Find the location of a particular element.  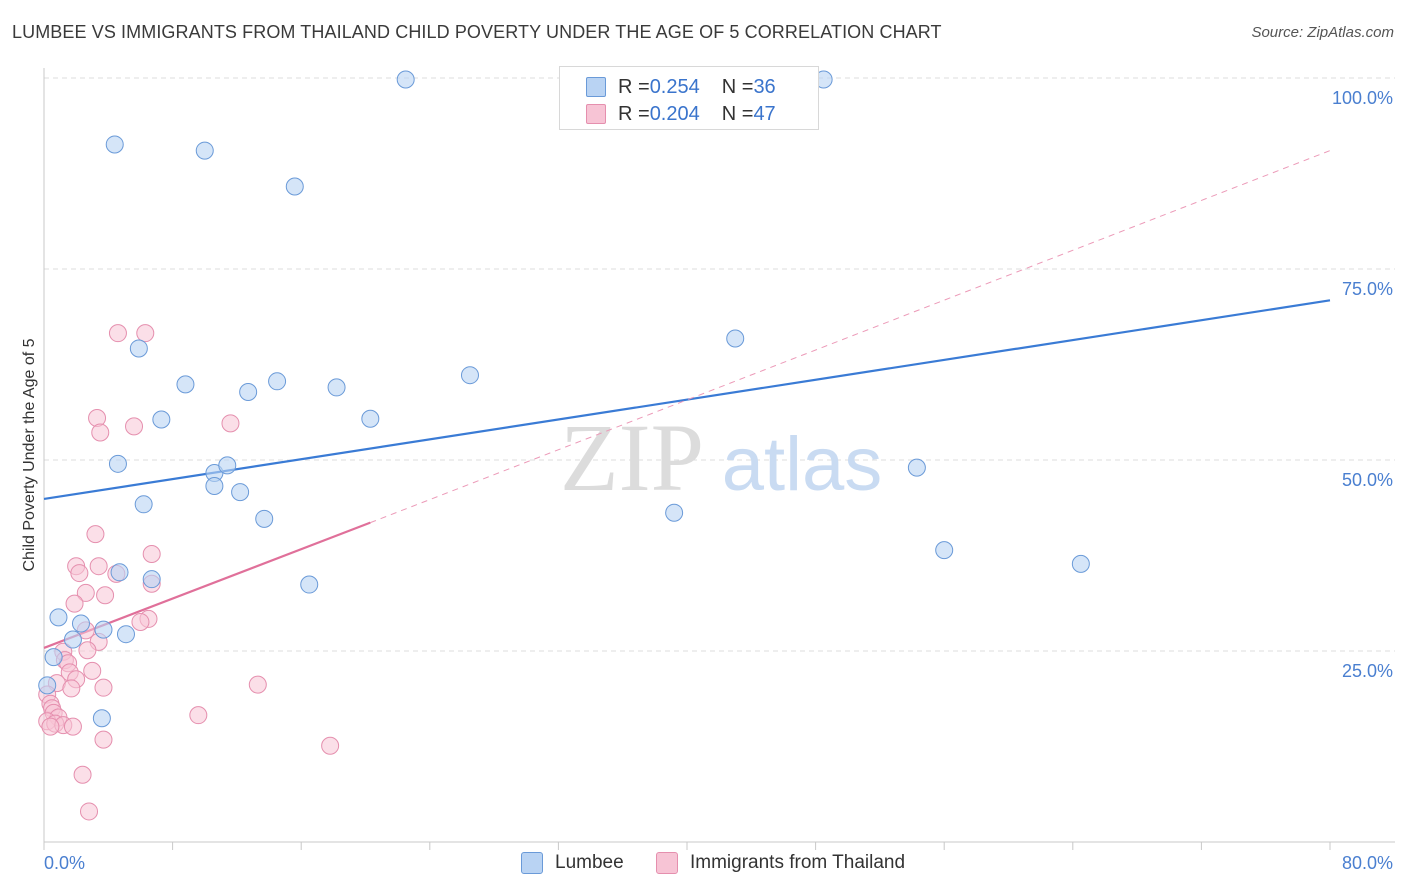

y-tick-label: 25.0% is located at coordinates (1367, 671).